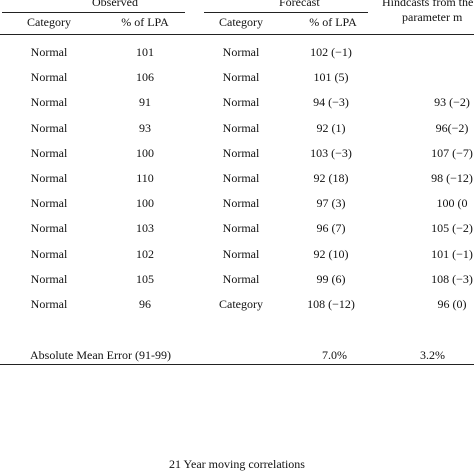 Image resolution: width=474 pixels, height=474 pixels. Describe the element at coordinates (145, 52) in the screenshot. I see `observed-lpa-cell: 101` at that location.